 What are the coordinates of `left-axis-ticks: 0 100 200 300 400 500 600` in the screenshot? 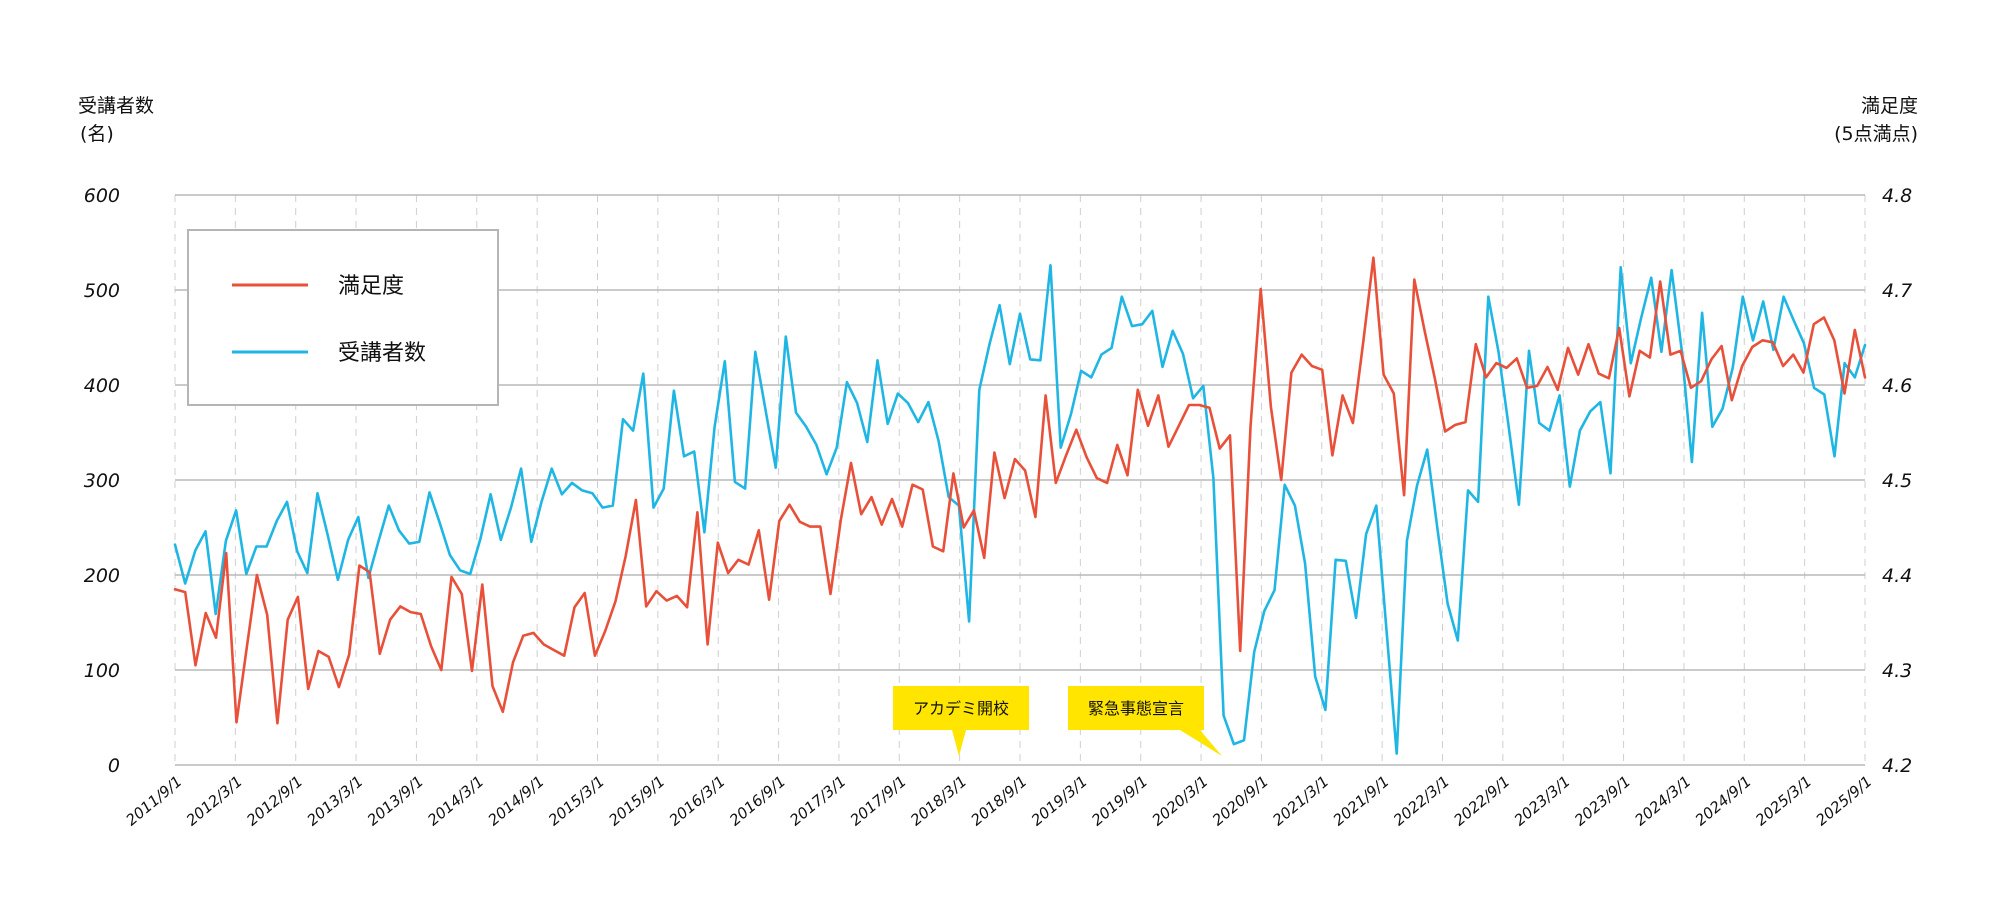 It's located at (102, 481).